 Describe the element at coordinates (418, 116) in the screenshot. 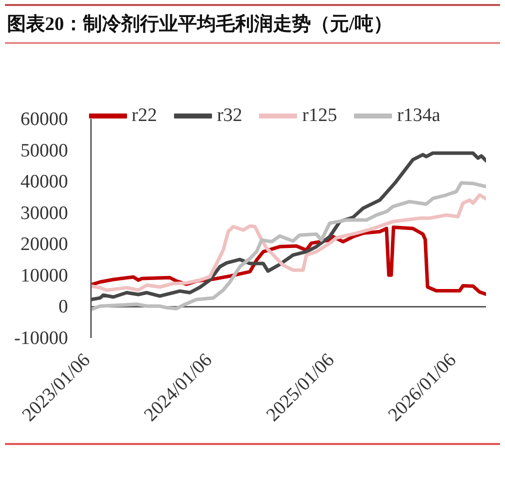

I see `legend-label: r134a` at that location.